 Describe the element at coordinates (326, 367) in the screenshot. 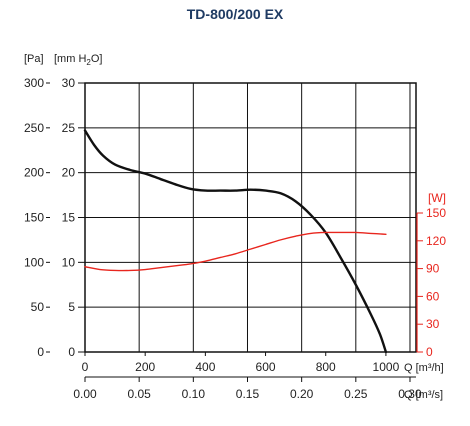

I see `x-tick-label: 800` at that location.